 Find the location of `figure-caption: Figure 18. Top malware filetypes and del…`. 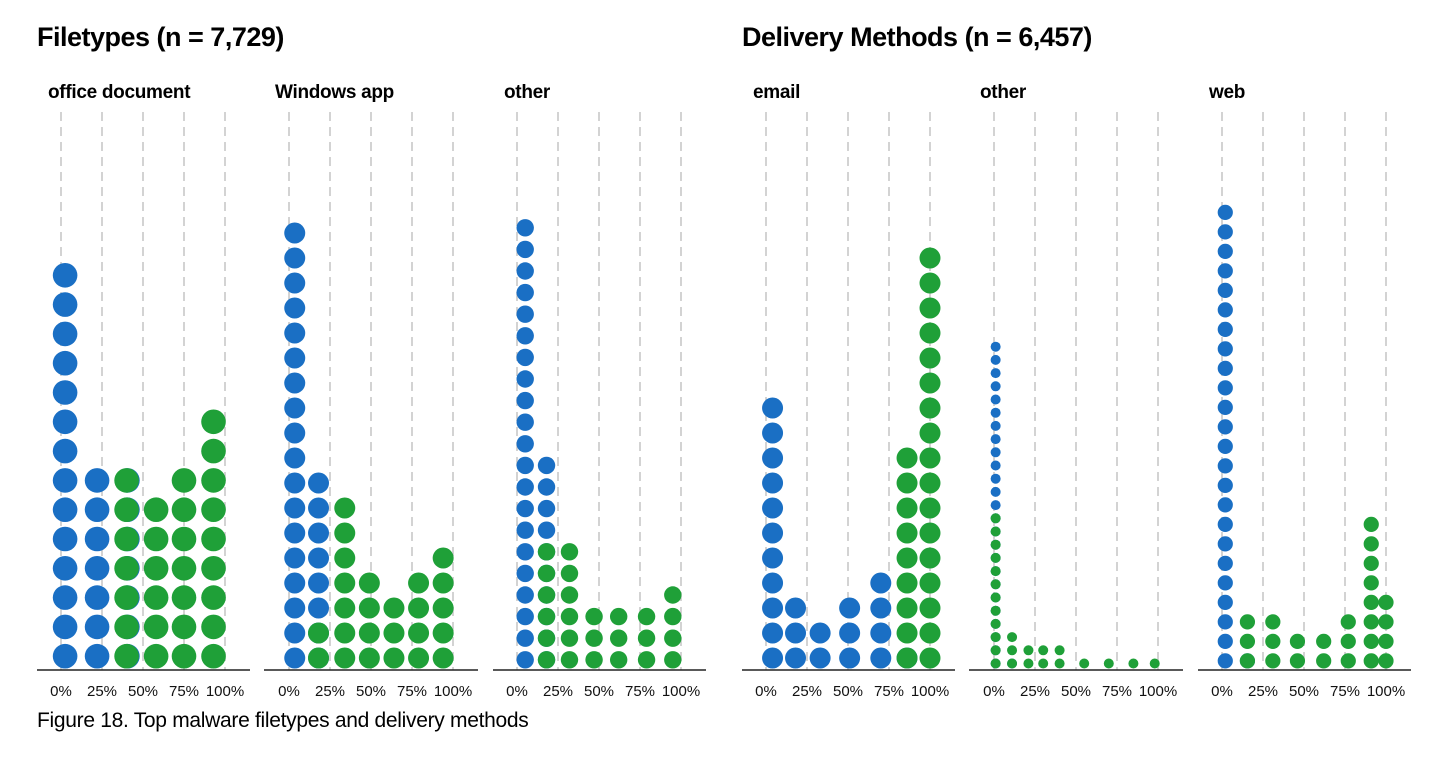

figure-caption: Figure 18. Top malware filetypes and del… is located at coordinates (283, 720).